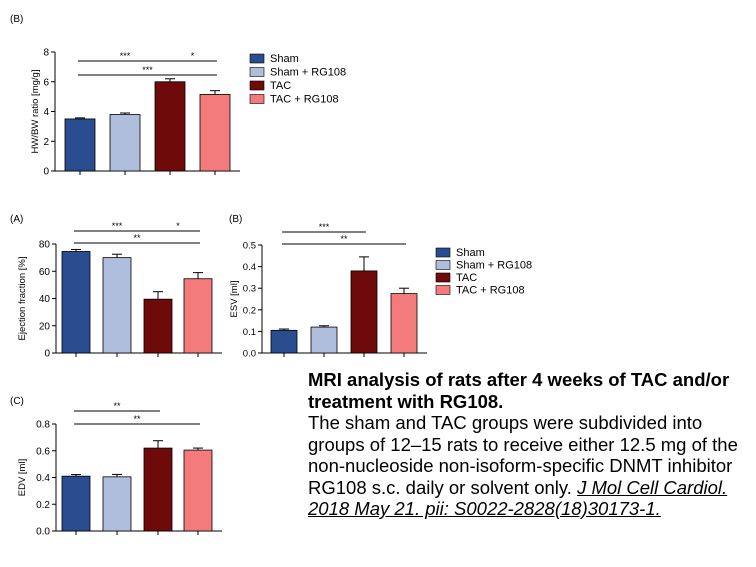 Image resolution: width=756 pixels, height=567 pixels. What do you see at coordinates (45, 299) in the screenshot?
I see `y-tick-label: 40` at bounding box center [45, 299].